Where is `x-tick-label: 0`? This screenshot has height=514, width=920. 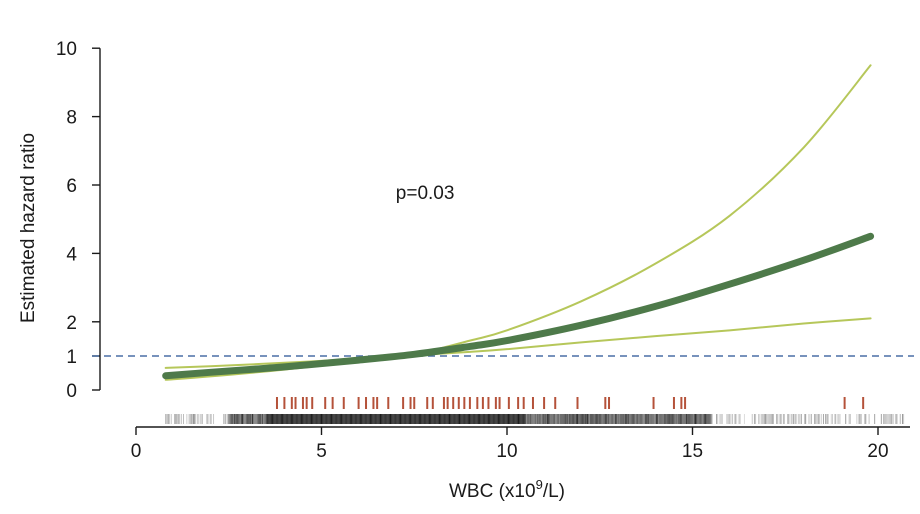 x-tick-label: 0 is located at coordinates (136, 451).